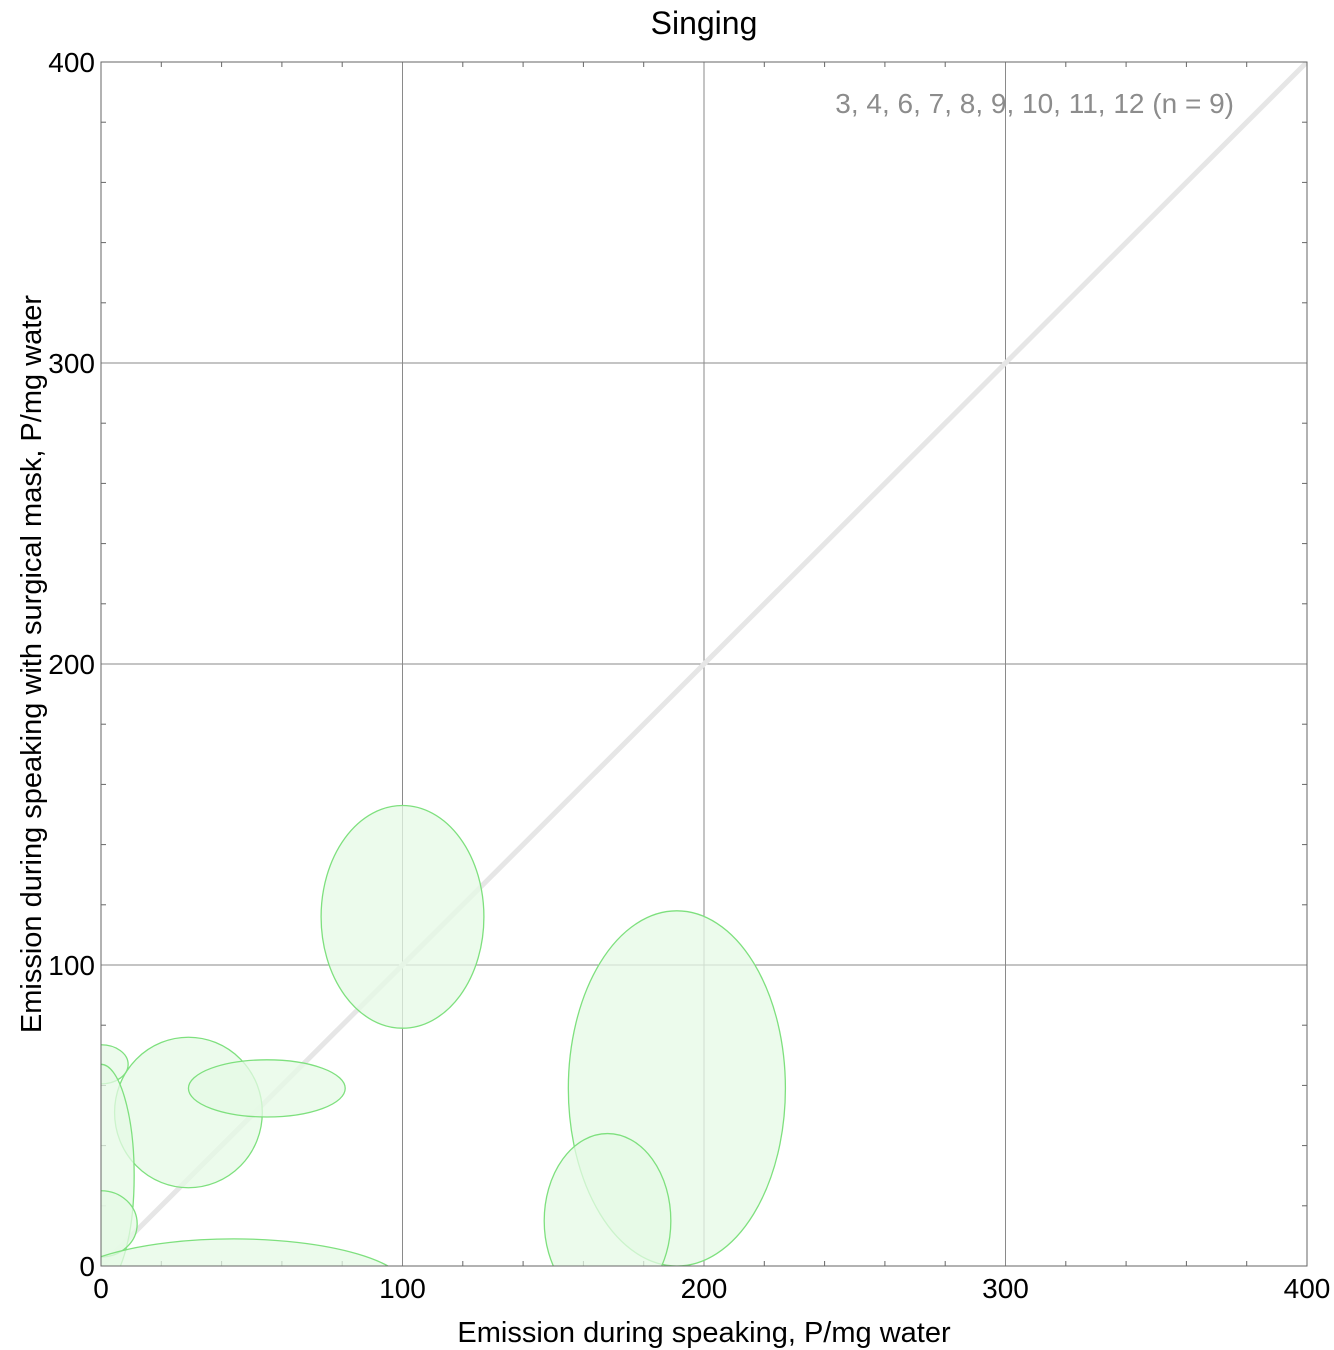 This screenshot has width=1334, height=1350. What do you see at coordinates (704, 1288) in the screenshot?
I see `x-tick-label: 200` at bounding box center [704, 1288].